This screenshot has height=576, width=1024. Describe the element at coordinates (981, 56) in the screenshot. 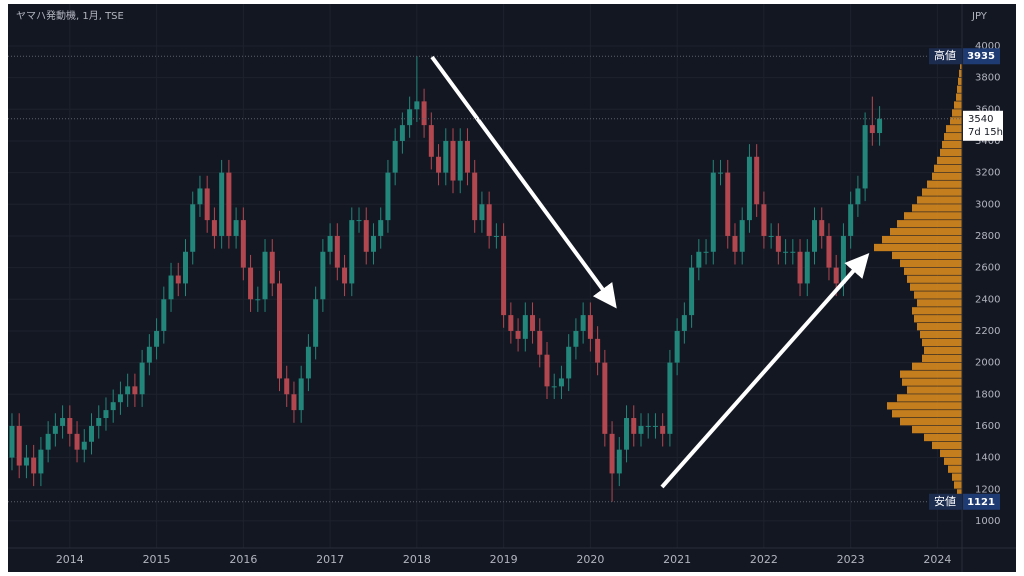

I see `high-value: 3935` at that location.